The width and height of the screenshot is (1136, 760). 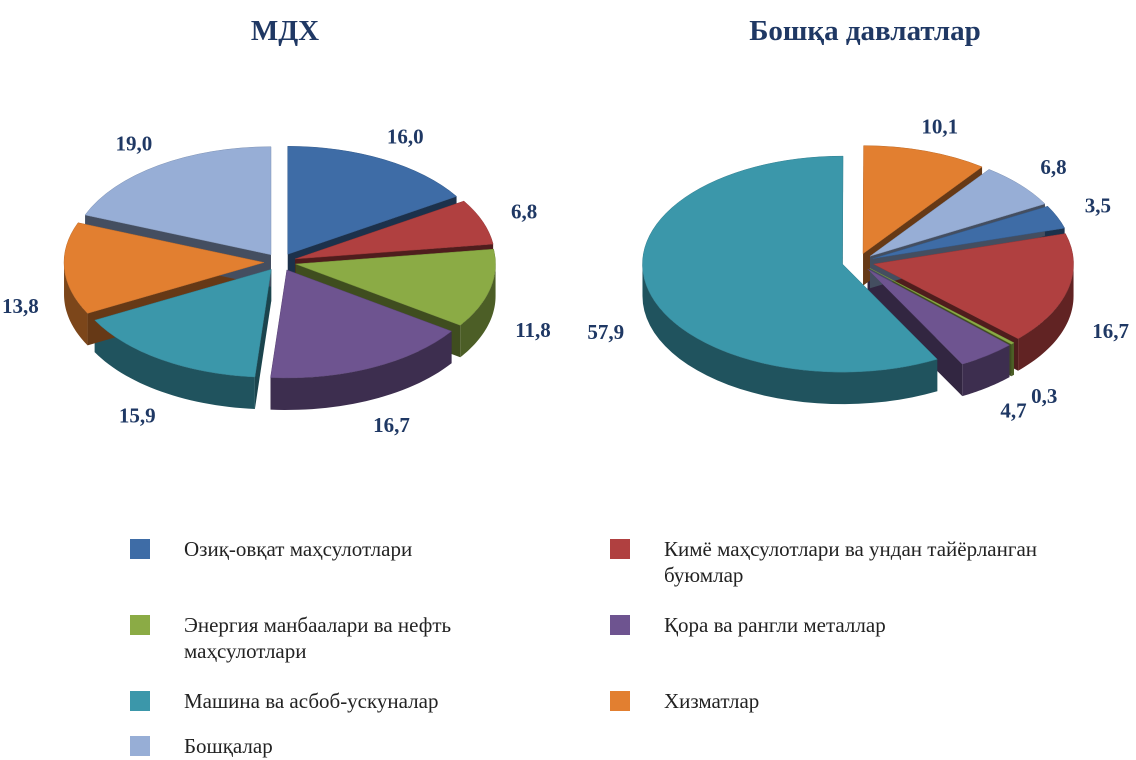 I want to click on data-label: 15,9, so click(x=137, y=415).